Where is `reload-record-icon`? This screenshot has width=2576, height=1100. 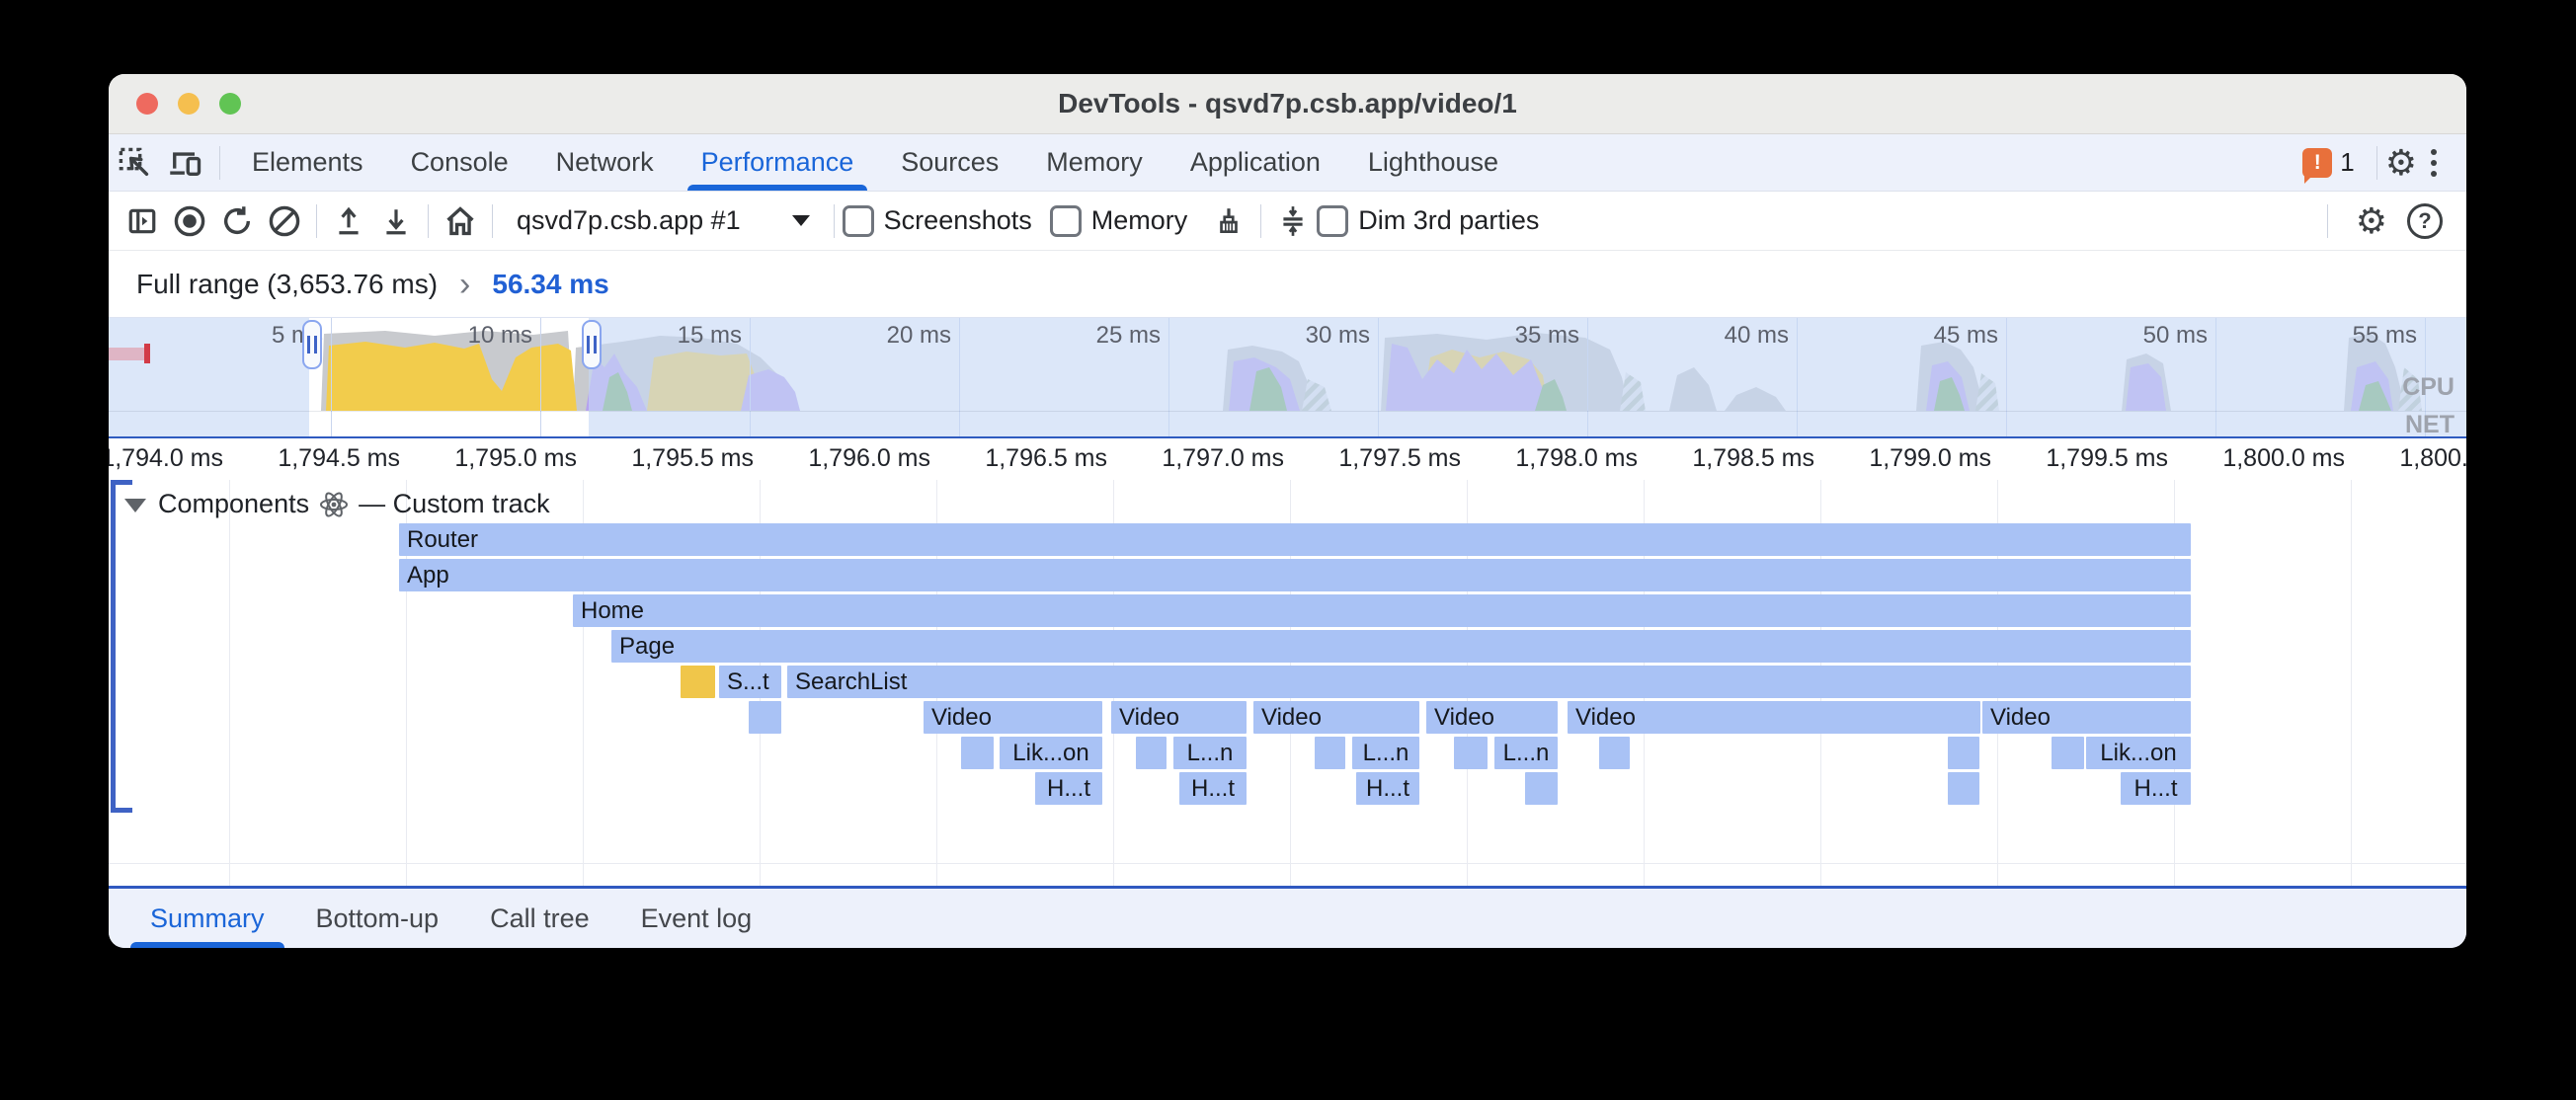 reload-record-icon is located at coordinates (237, 221).